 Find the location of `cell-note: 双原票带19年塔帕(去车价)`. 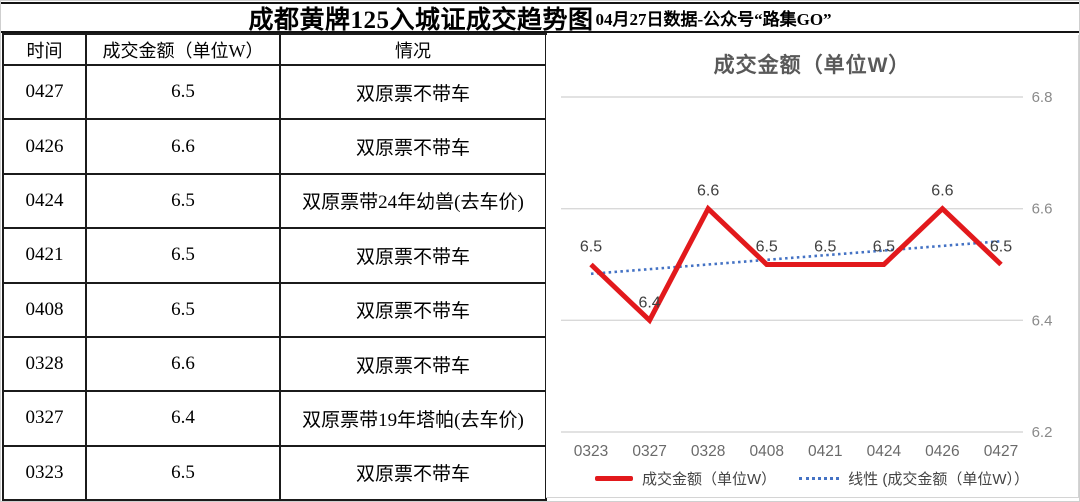

cell-note: 双原票带19年塔帕(去车价) is located at coordinates (413, 418).